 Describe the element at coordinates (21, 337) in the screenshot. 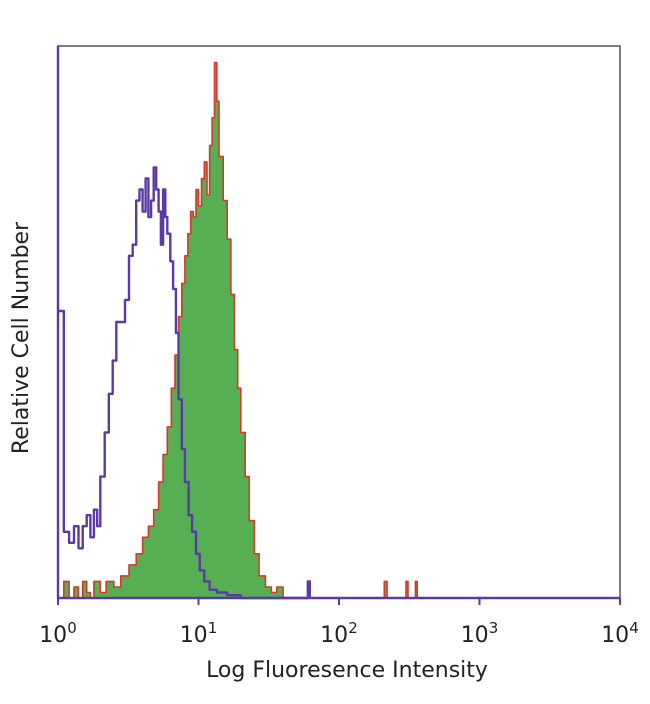

I see `y-axis-label: Relative Cell Number` at that location.